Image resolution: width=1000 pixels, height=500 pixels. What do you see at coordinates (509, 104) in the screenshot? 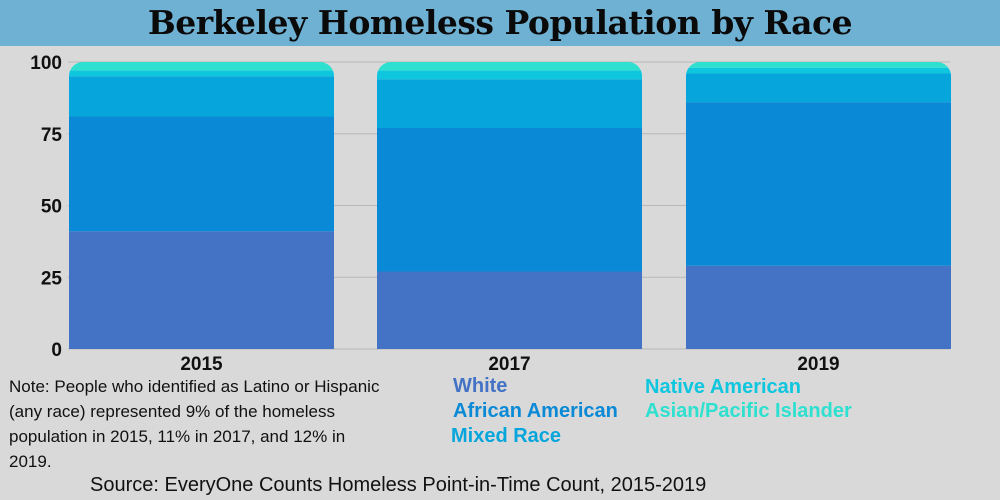
I see `bar-segment-mixed-race-2017` at bounding box center [509, 104].